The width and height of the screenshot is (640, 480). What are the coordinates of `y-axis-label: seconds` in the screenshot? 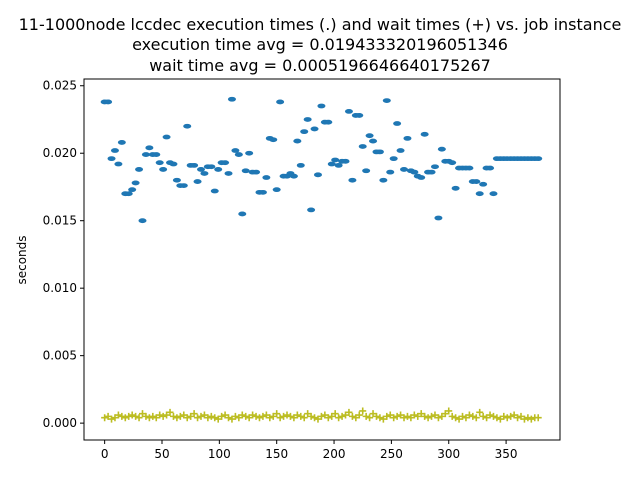 It's located at (22, 259).